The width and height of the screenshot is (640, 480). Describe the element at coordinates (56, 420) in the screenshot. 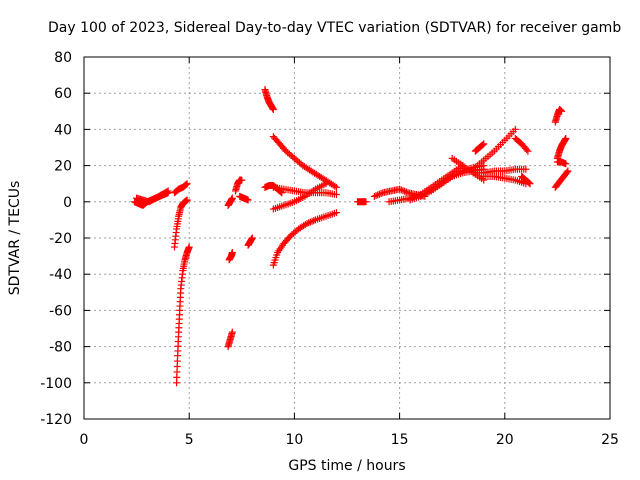

I see `y-tick-label: -120` at that location.